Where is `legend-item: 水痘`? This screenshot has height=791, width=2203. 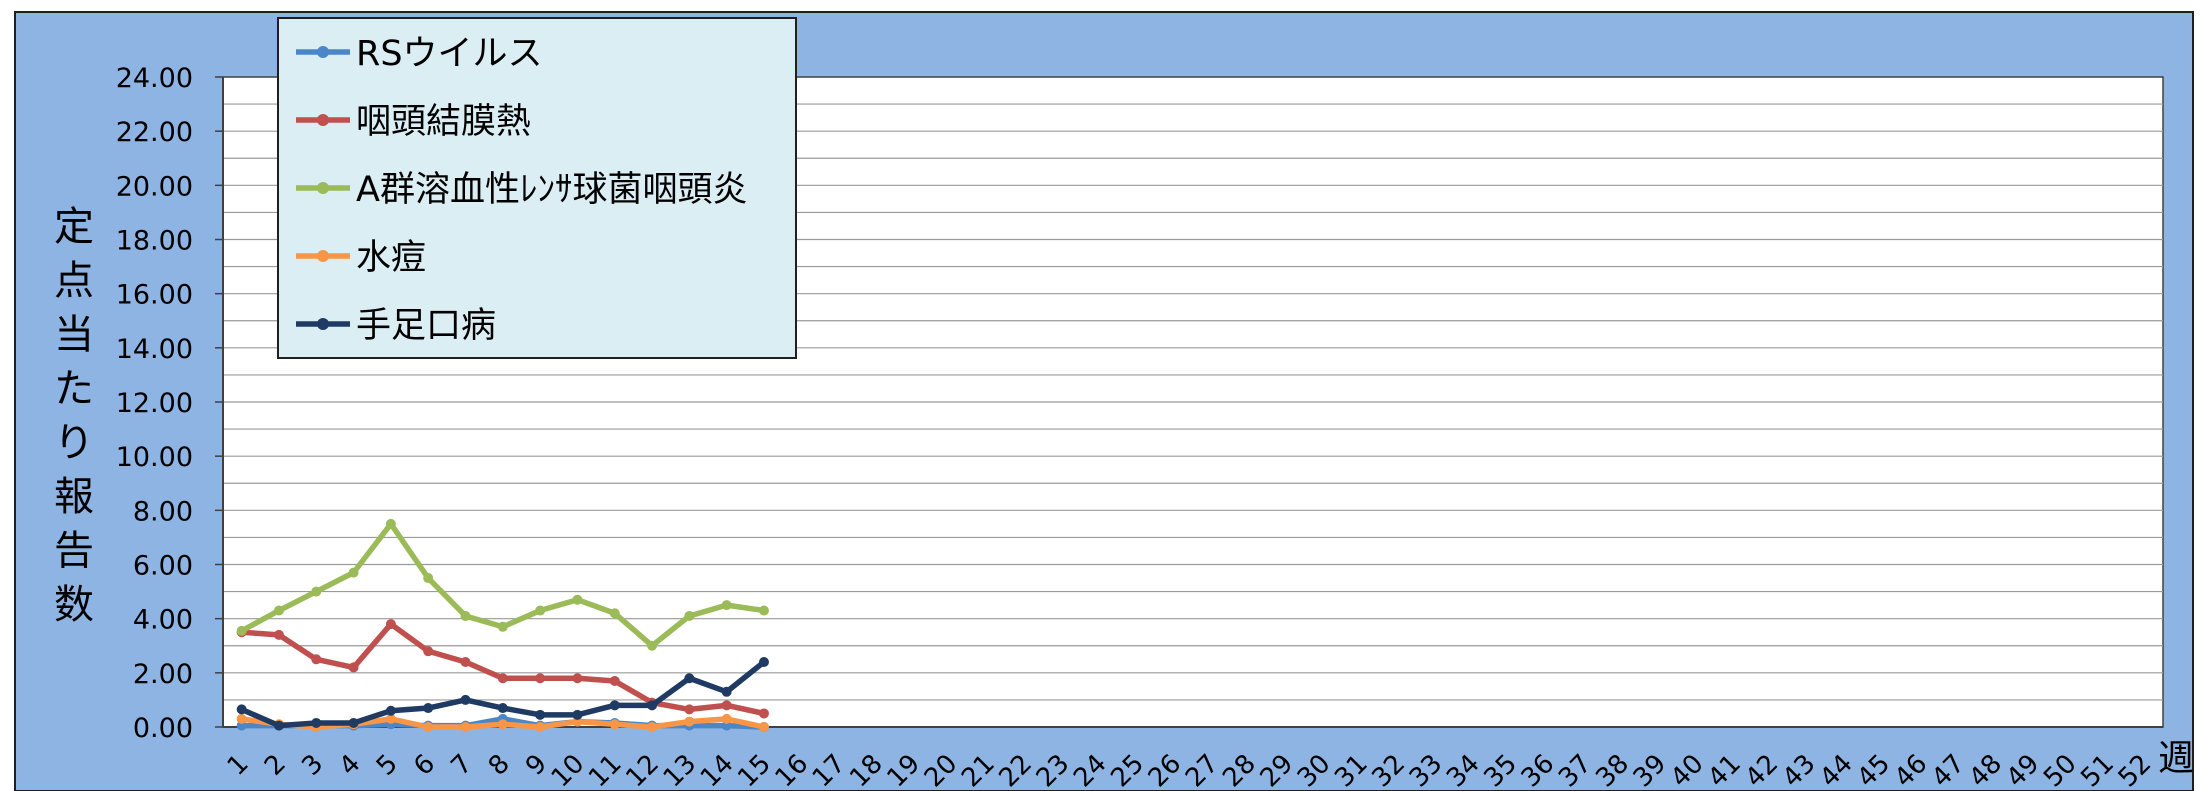 legend-item: 水痘 is located at coordinates (361, 258).